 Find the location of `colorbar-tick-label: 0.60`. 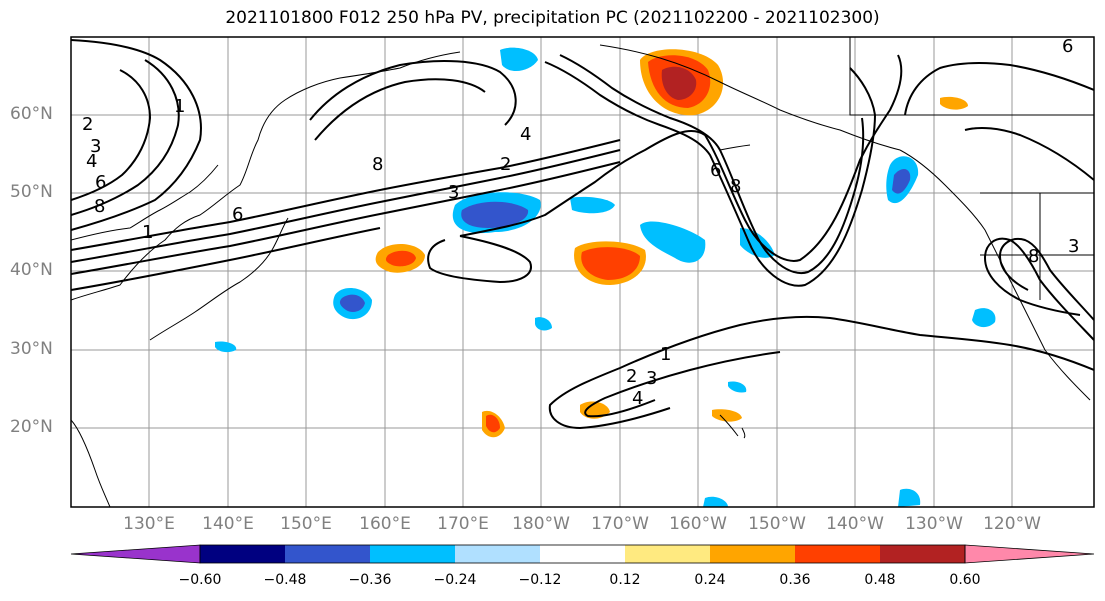

colorbar-tick-label: 0.60 is located at coordinates (965, 580).